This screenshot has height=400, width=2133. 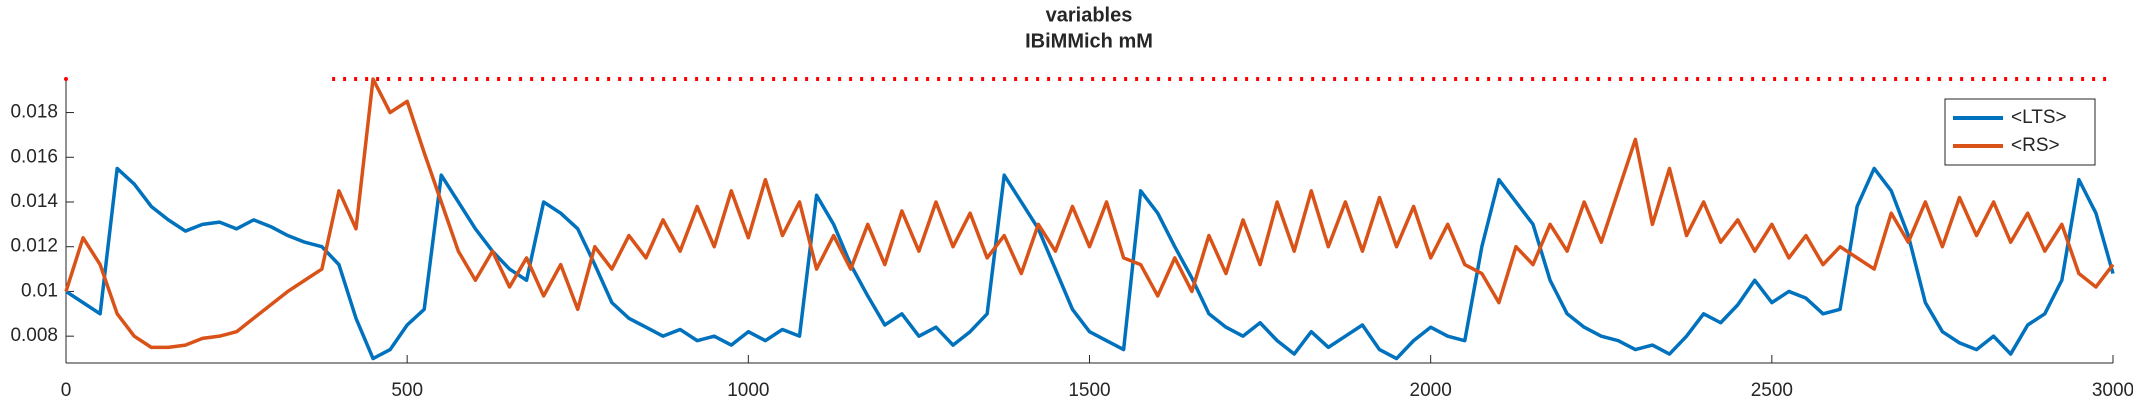 I want to click on legend-label: <RS>, so click(x=2035, y=145).